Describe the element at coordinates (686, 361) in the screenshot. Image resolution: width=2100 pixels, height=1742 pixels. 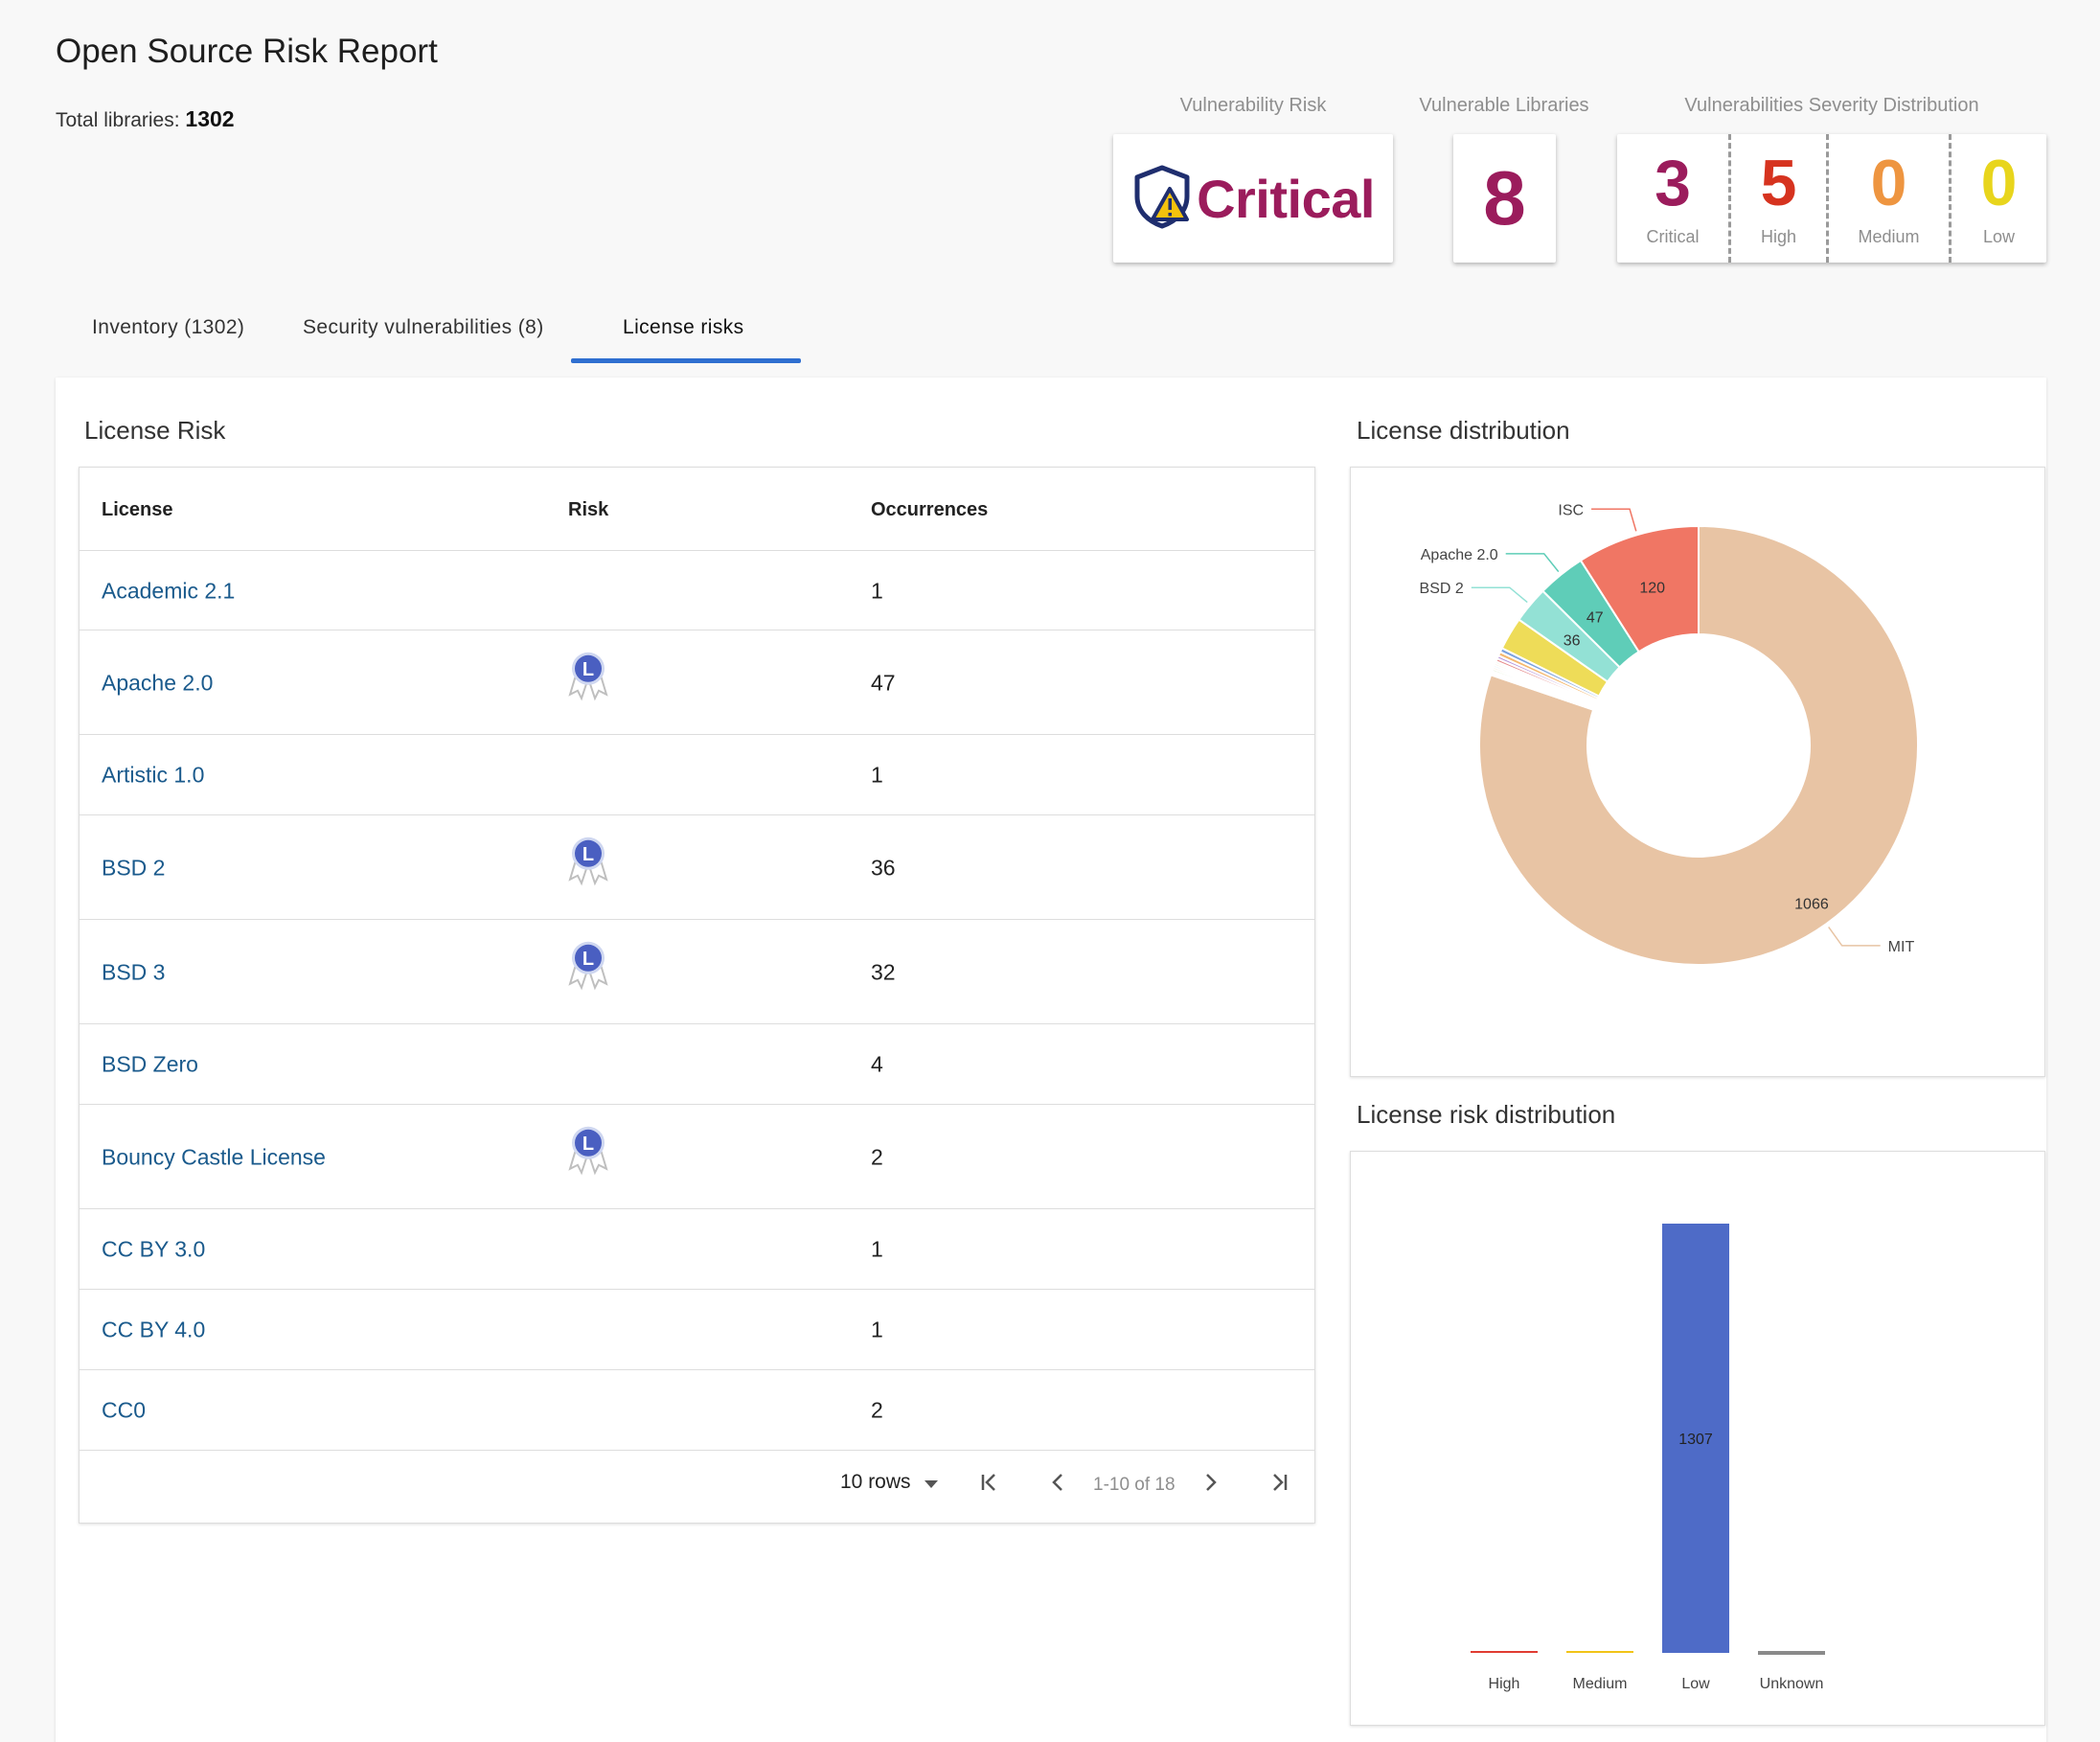
I see `active-tab-indicator` at that location.